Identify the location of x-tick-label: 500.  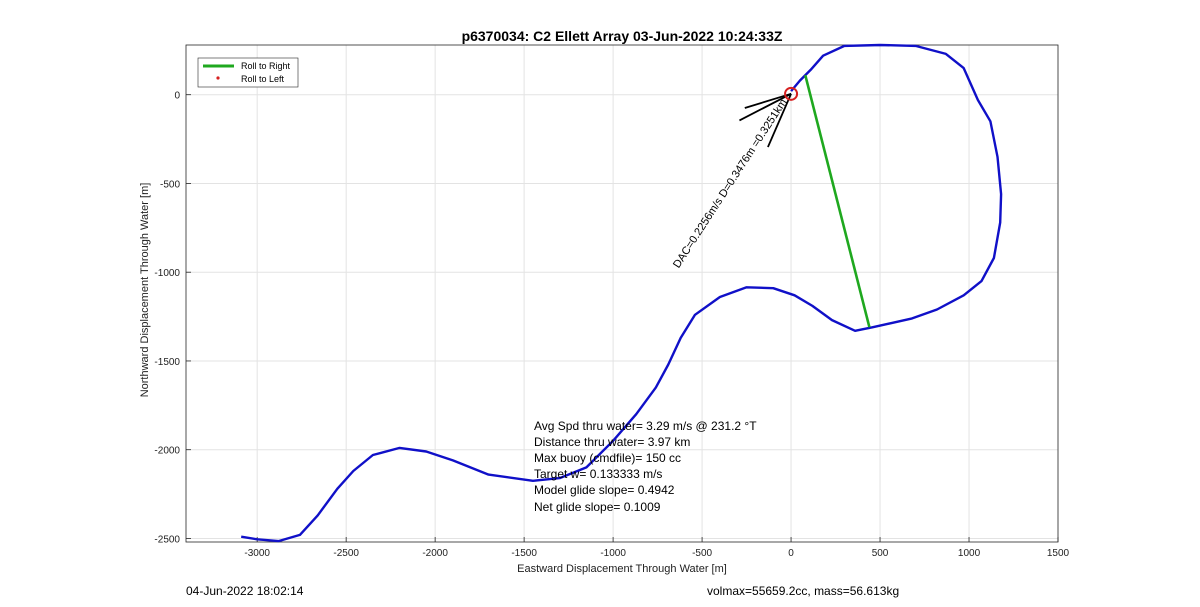
(880, 553).